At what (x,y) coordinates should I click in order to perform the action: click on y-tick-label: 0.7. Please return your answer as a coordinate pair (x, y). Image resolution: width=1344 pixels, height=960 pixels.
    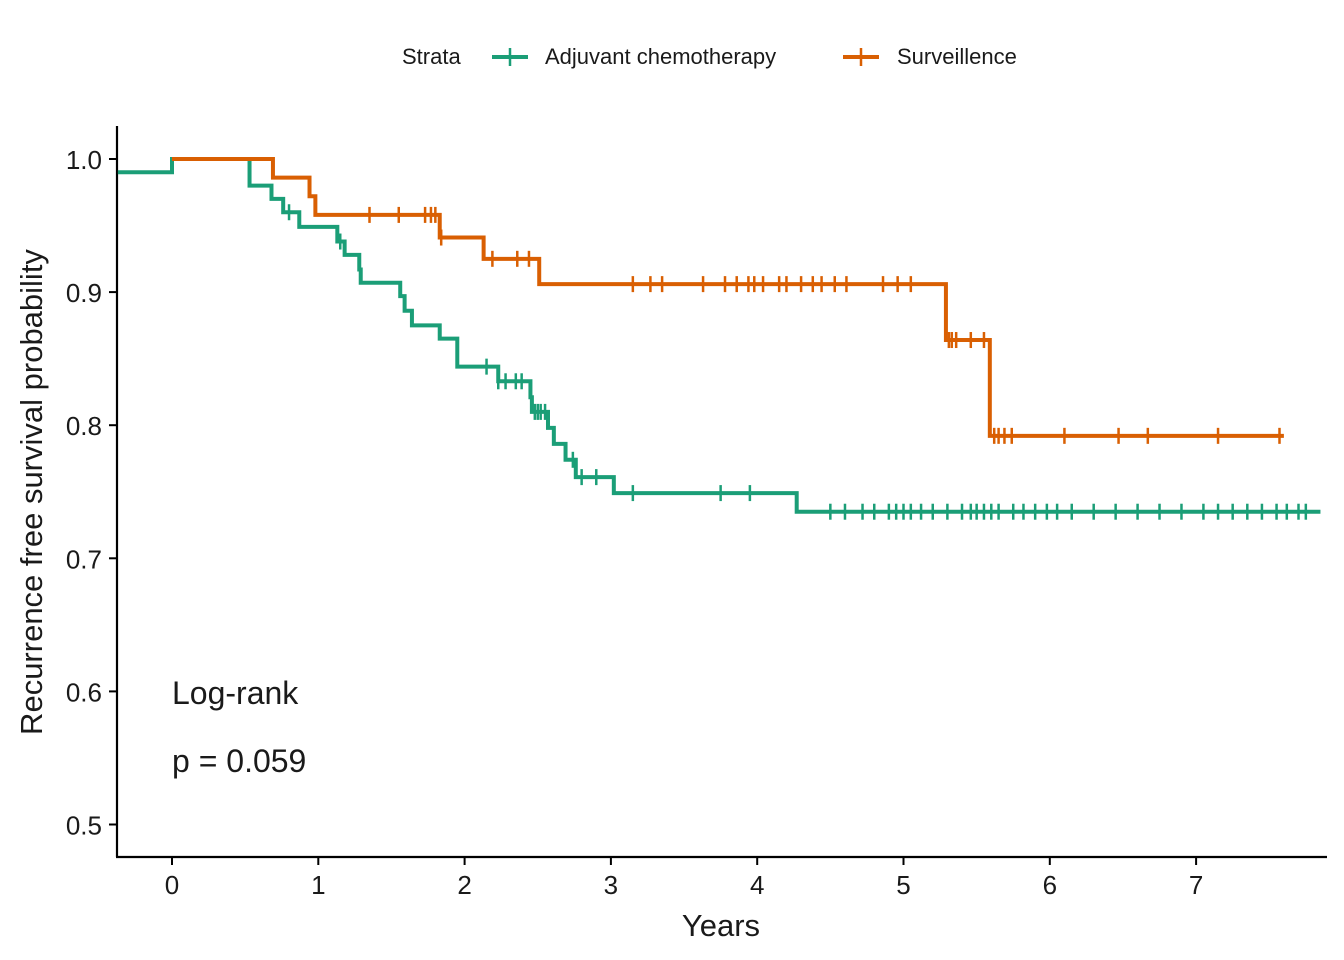
    Looking at the image, I should click on (84, 559).